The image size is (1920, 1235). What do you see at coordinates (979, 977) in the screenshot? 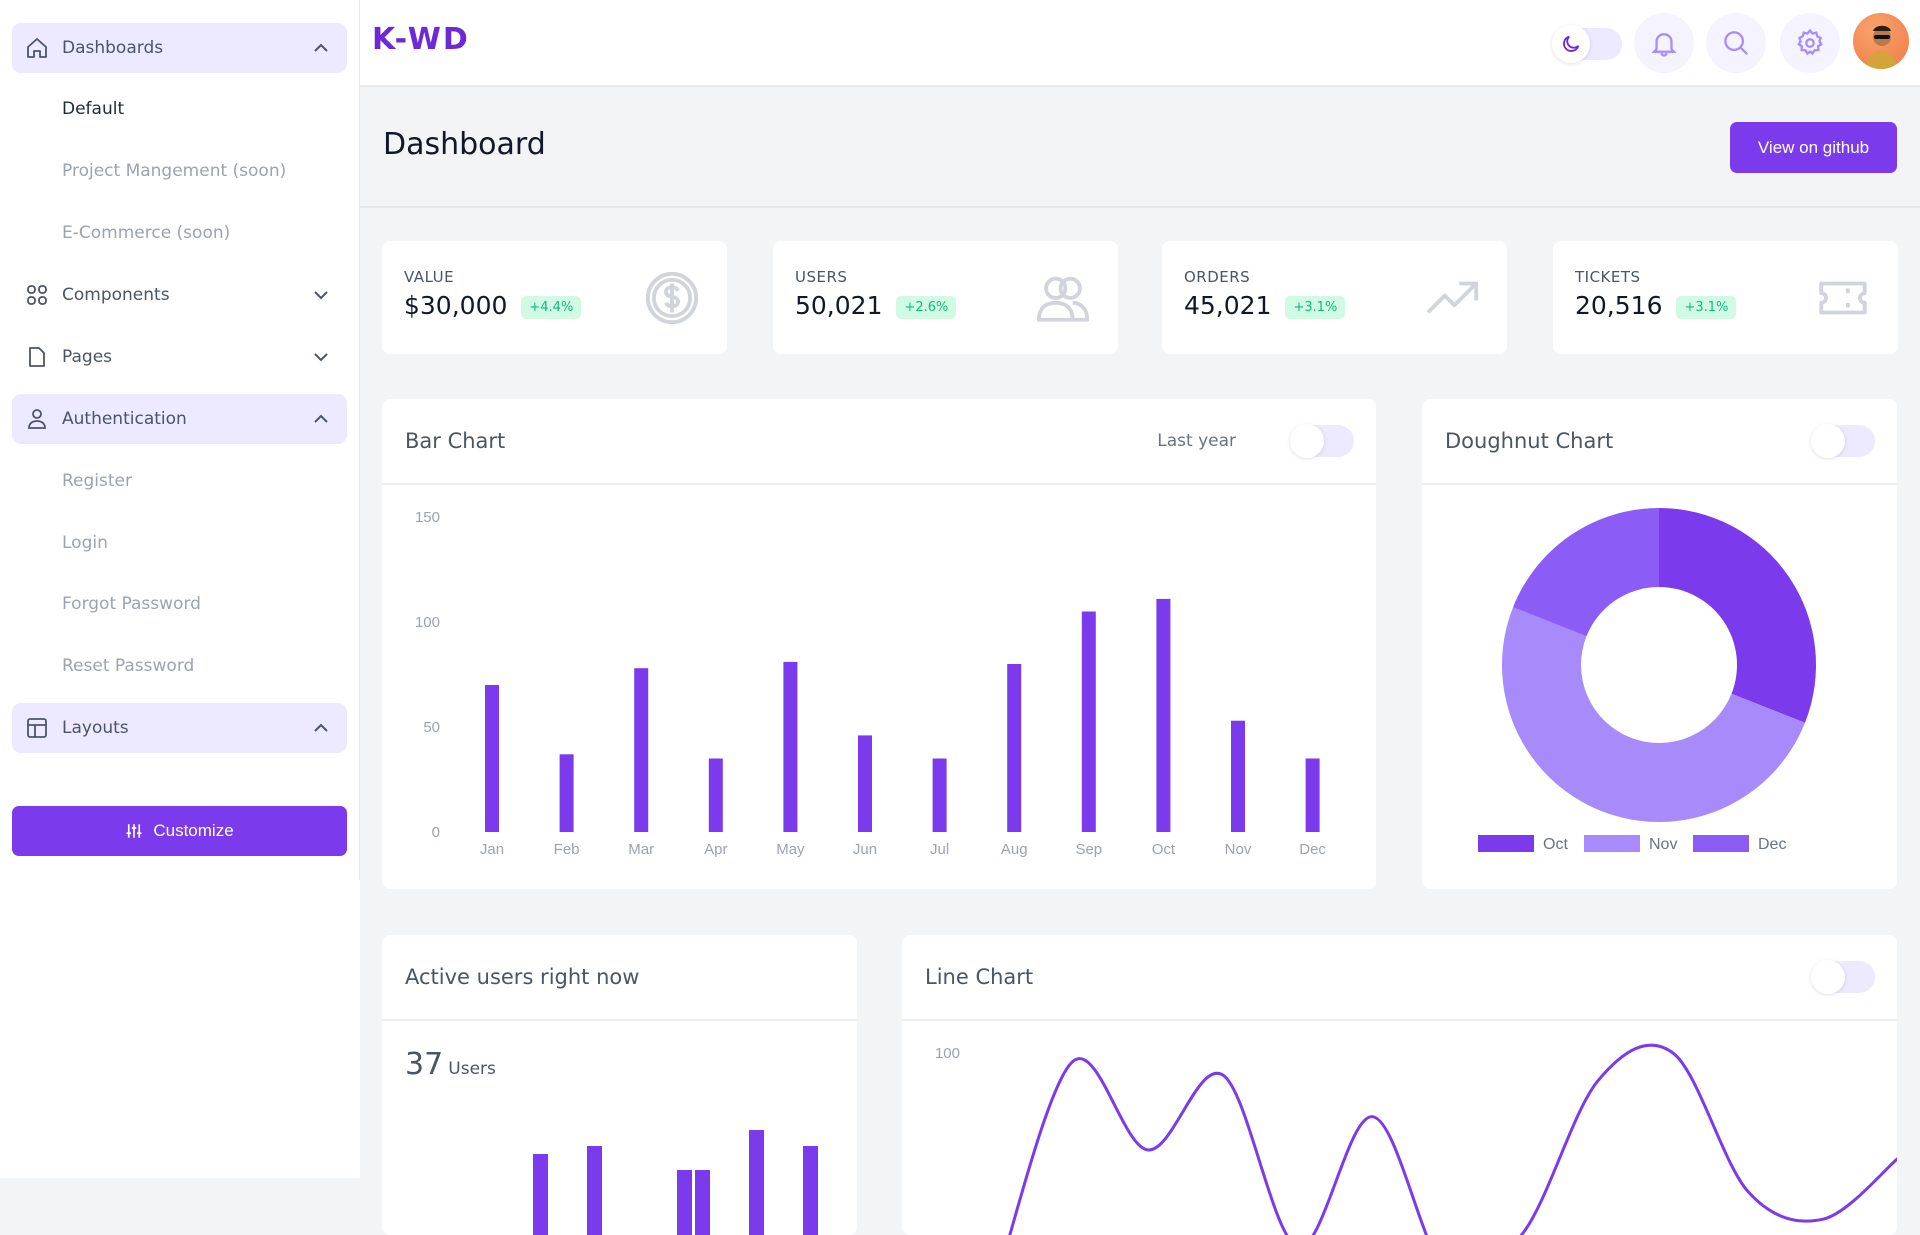
I see `card-title: Line Chart` at bounding box center [979, 977].